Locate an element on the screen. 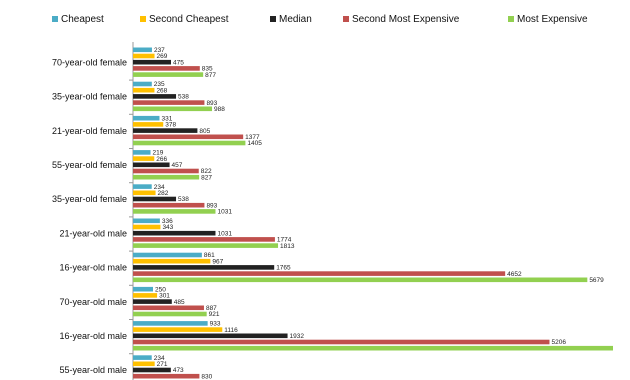 The height and width of the screenshot is (380, 630). value-label: 1932 is located at coordinates (297, 336).